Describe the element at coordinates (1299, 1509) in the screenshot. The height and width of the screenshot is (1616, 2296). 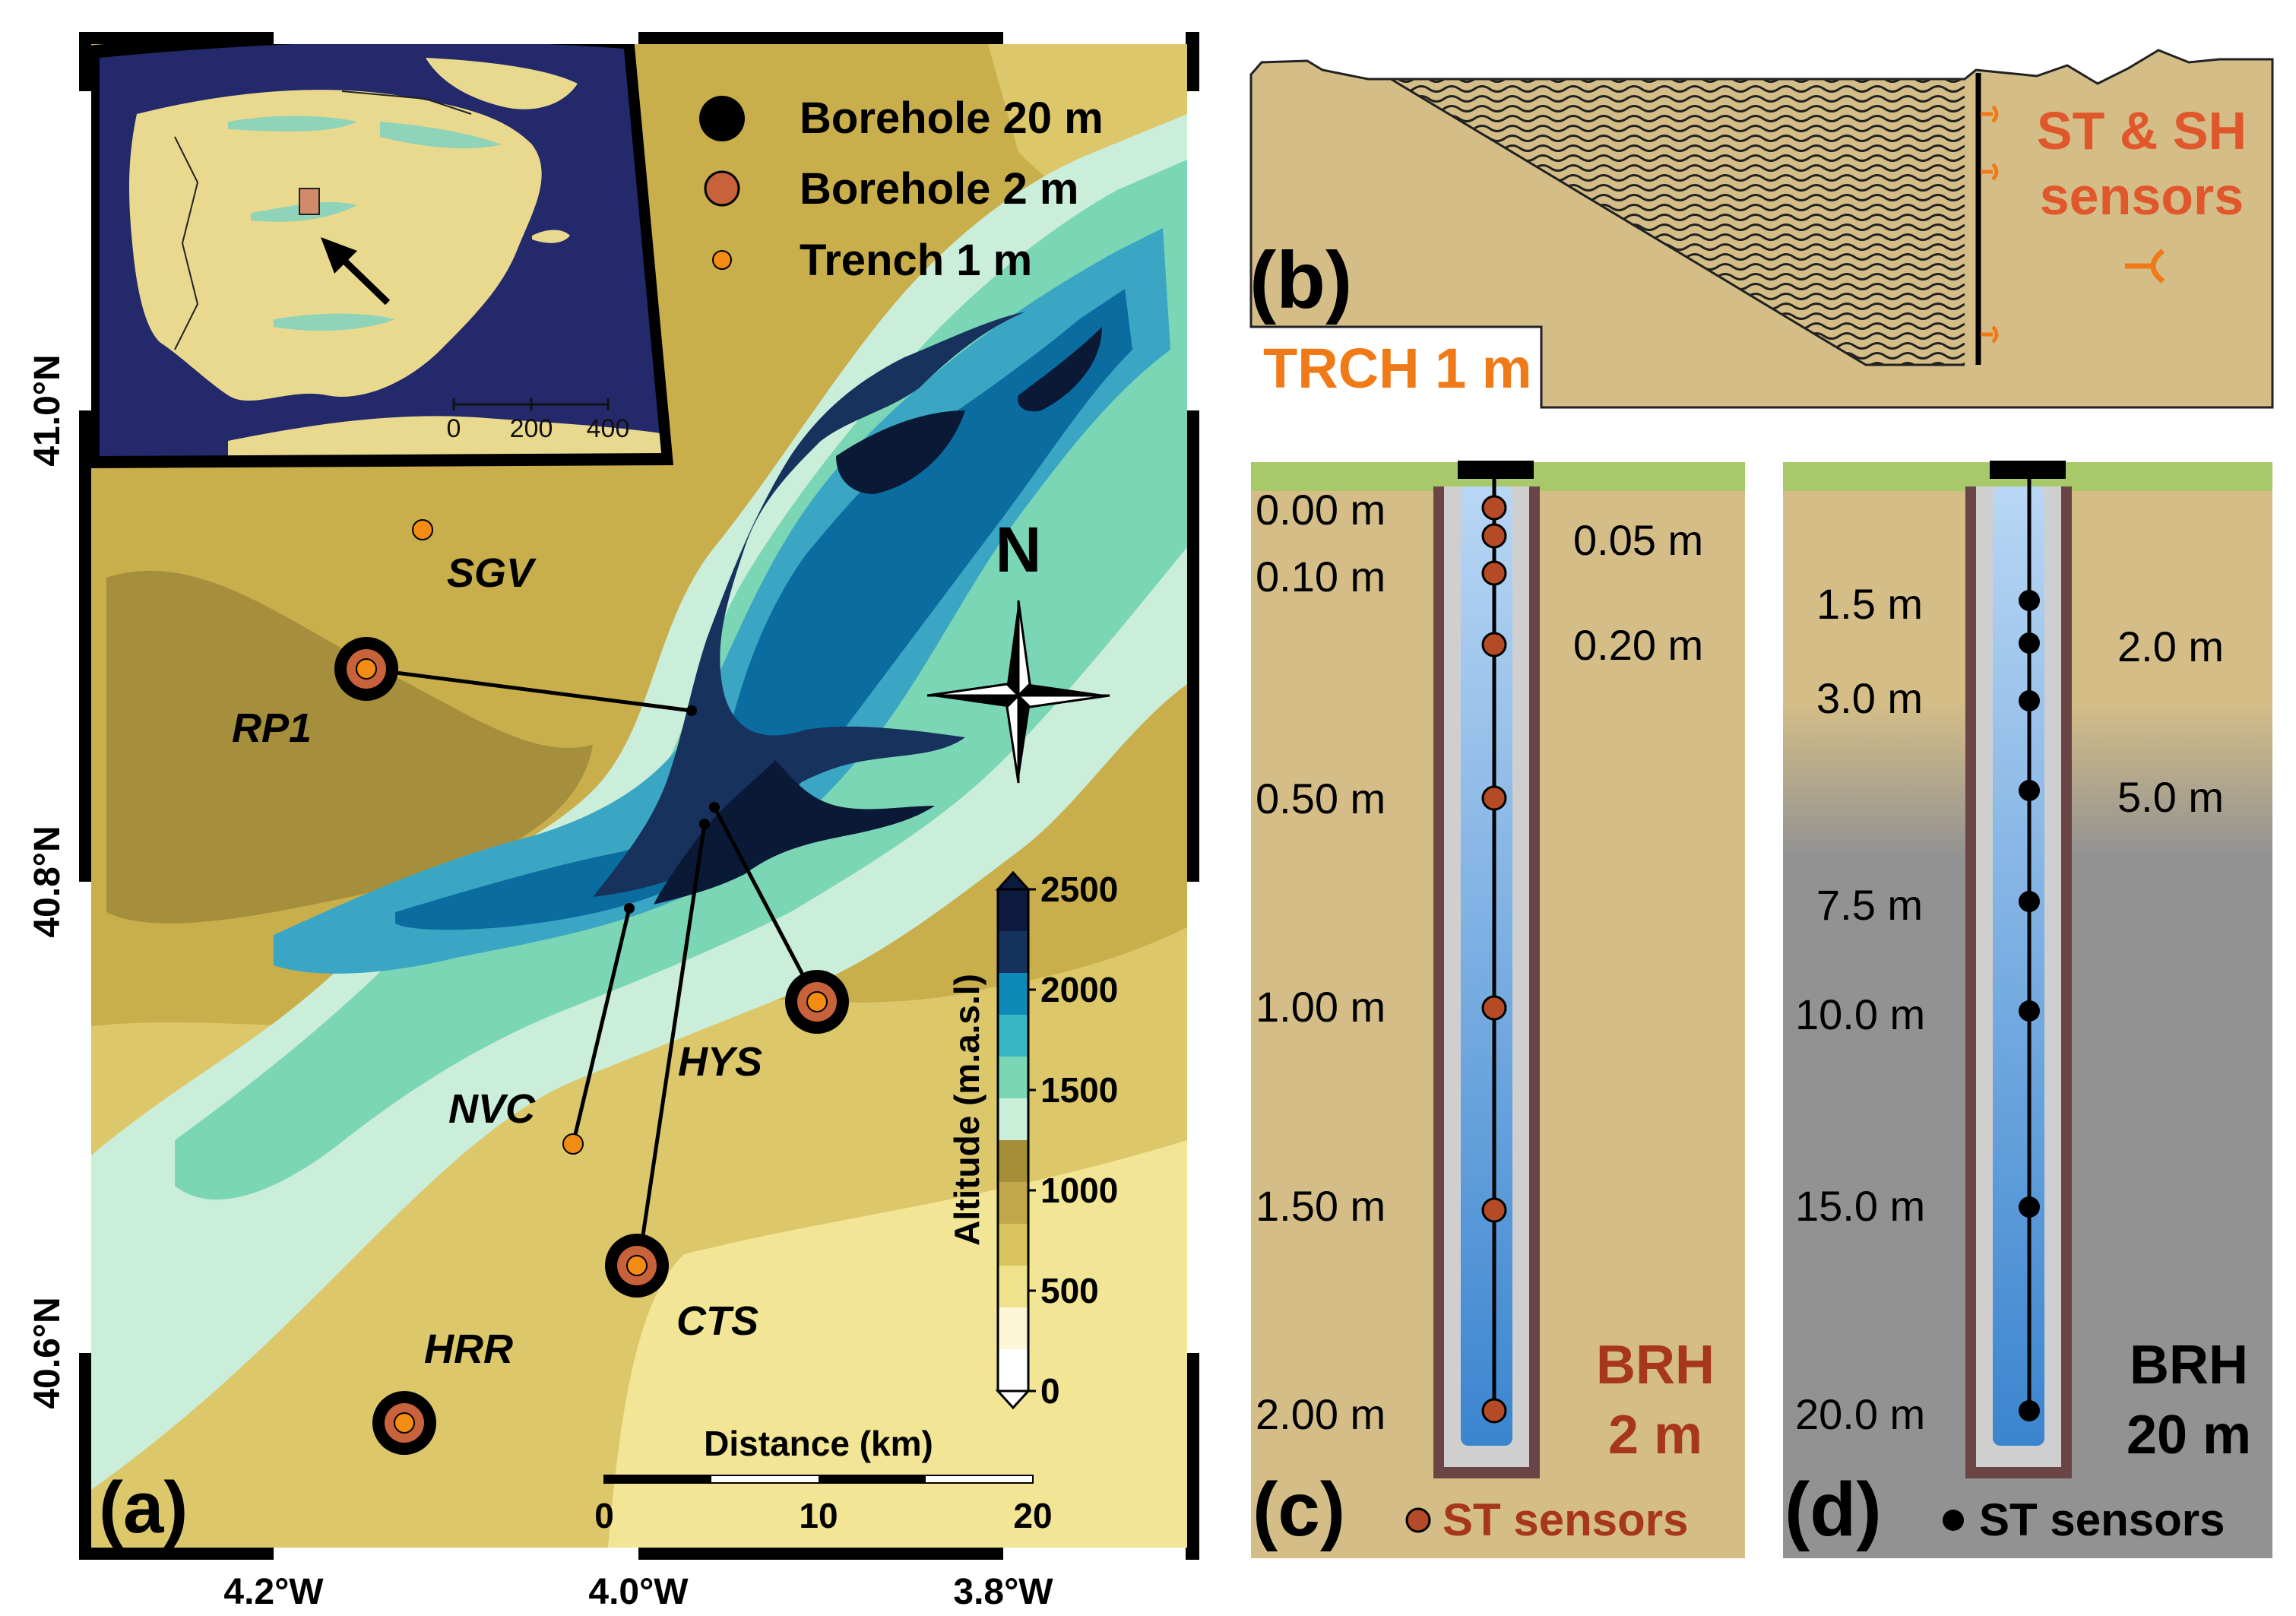
I see `panel-c-label: (c)` at that location.